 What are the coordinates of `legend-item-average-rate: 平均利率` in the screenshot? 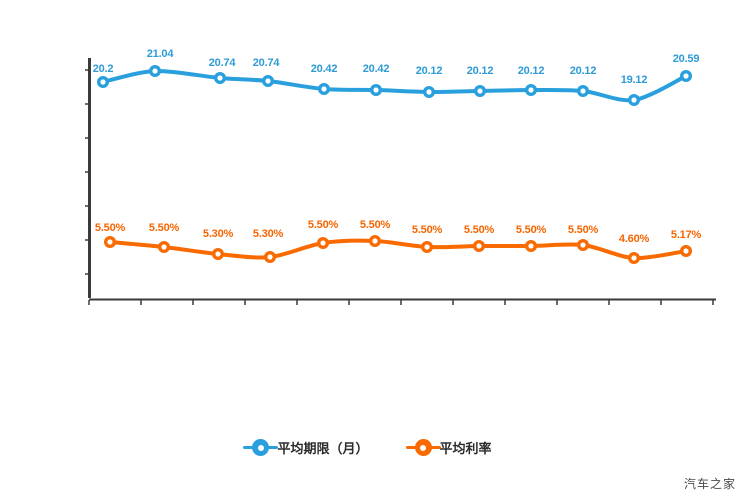 It's located at (448, 447).